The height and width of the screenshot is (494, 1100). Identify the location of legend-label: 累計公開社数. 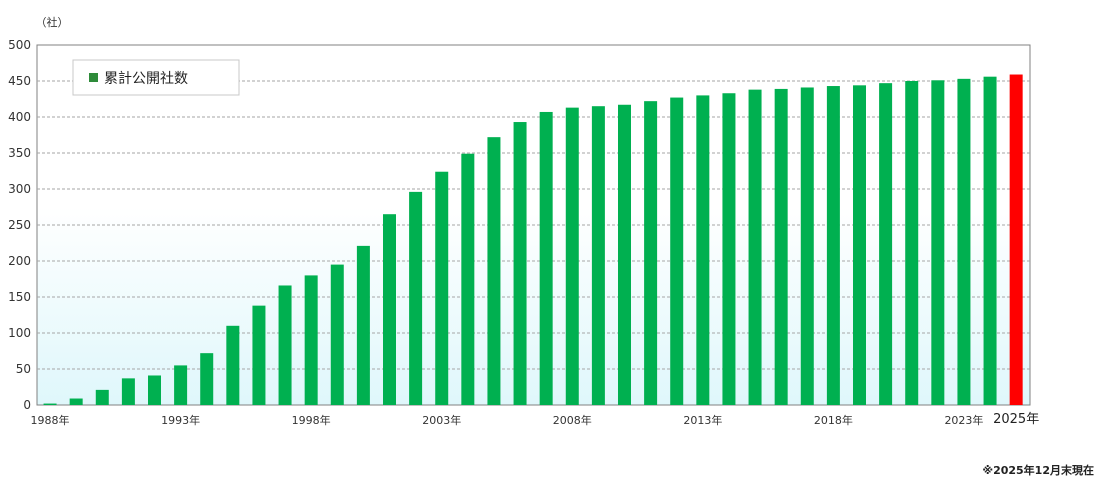
(146, 79).